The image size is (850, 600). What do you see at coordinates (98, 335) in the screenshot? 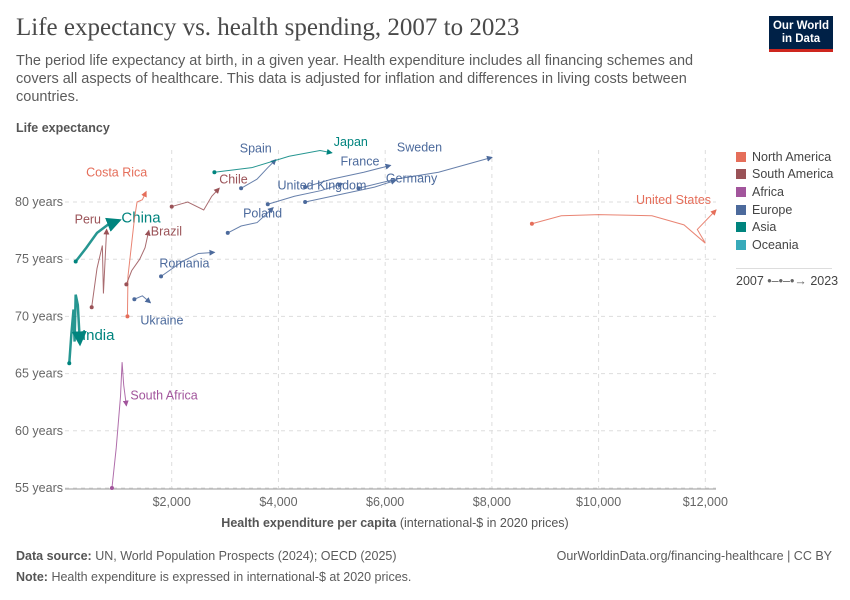
I see `series-label: India` at bounding box center [98, 335].